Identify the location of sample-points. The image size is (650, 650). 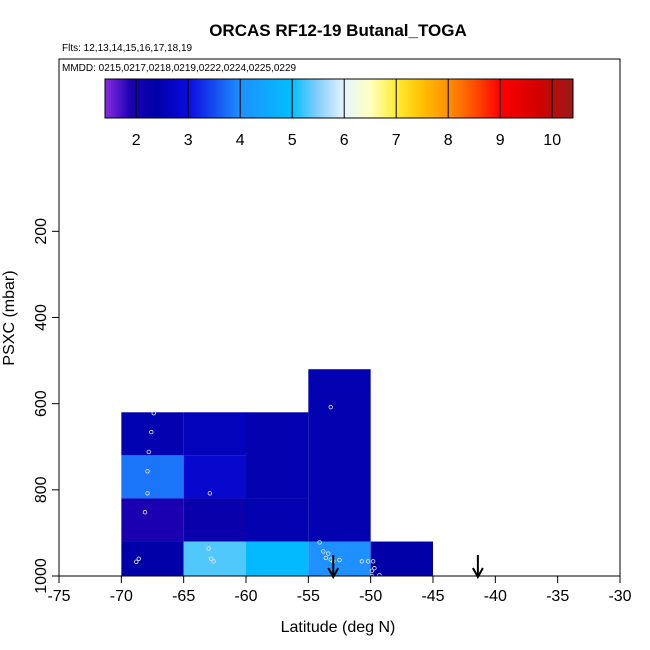
(258, 490).